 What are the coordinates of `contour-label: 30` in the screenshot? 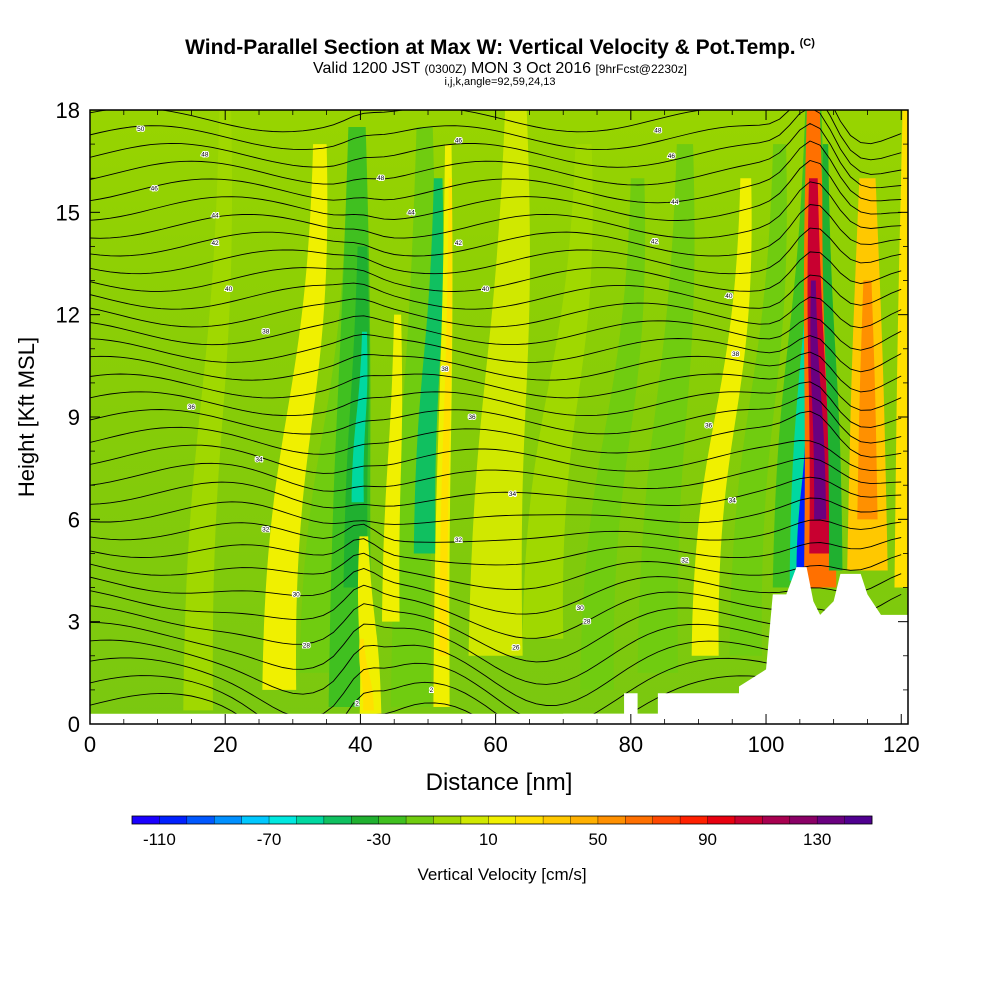 It's located at (581, 608).